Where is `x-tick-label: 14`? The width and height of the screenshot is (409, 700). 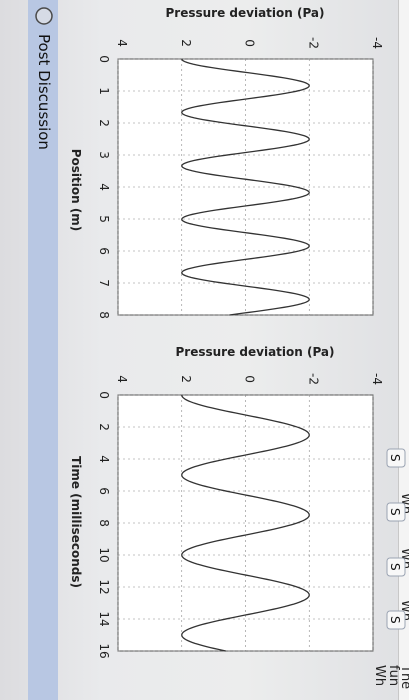
x-tick-label: 14 is located at coordinates (104, 618).